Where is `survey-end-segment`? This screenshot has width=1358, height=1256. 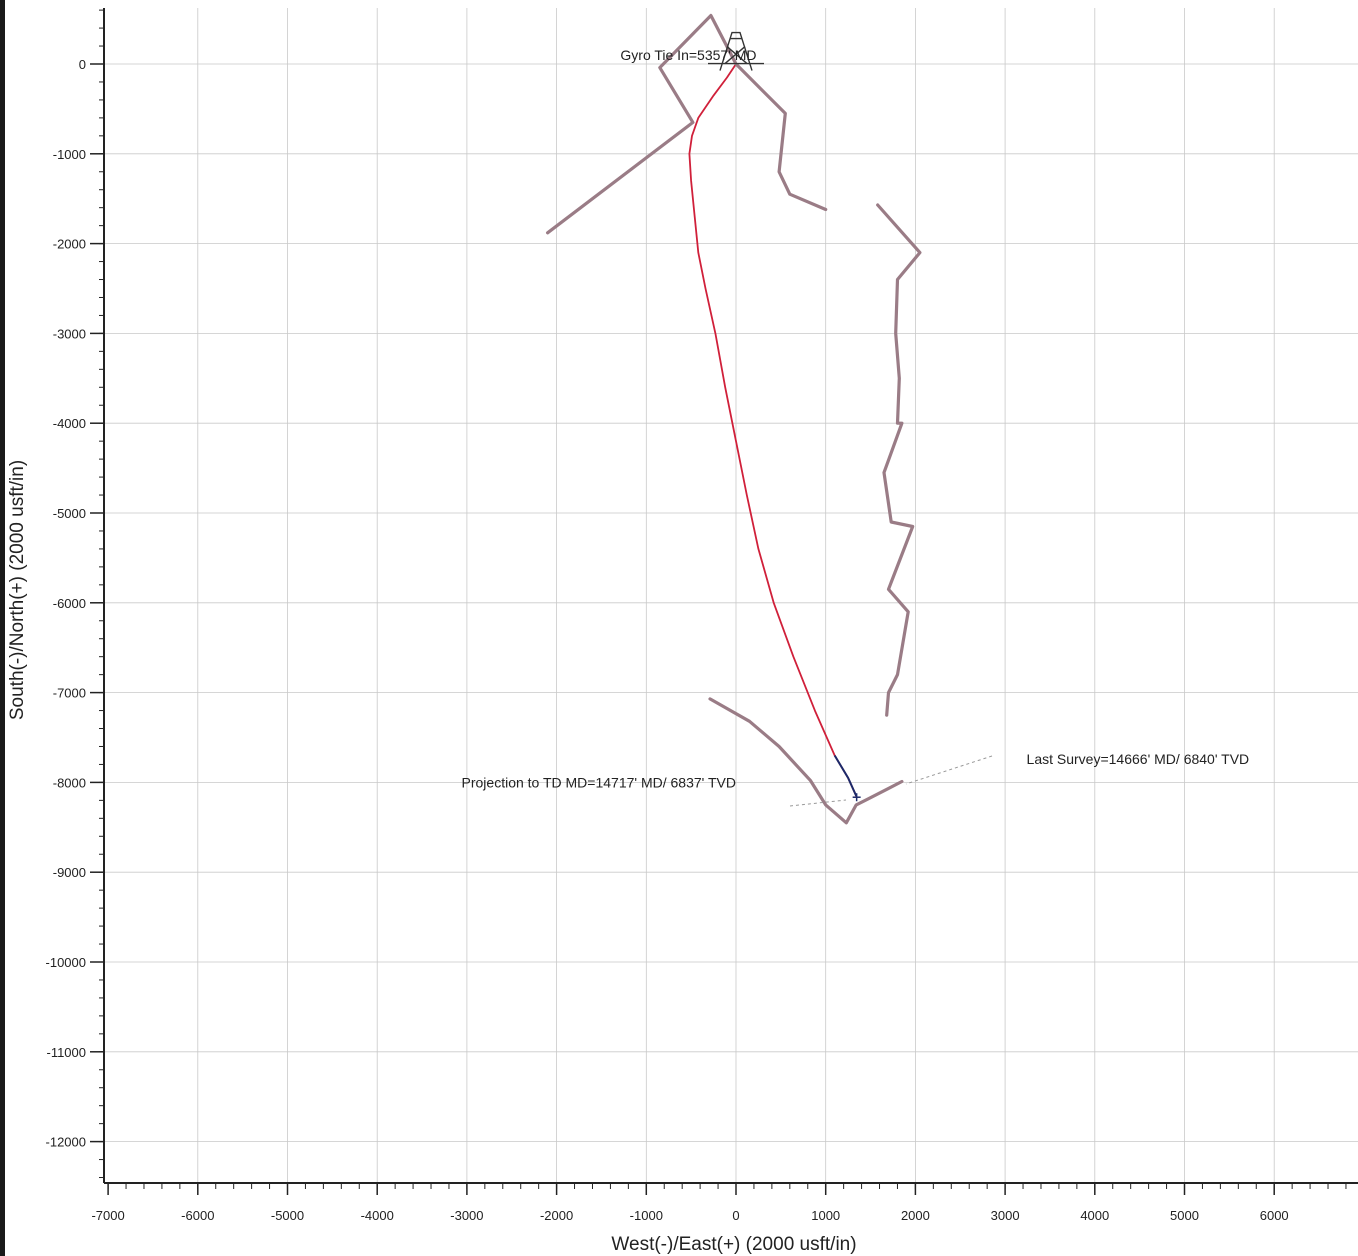 survey-end-segment is located at coordinates (845, 775).